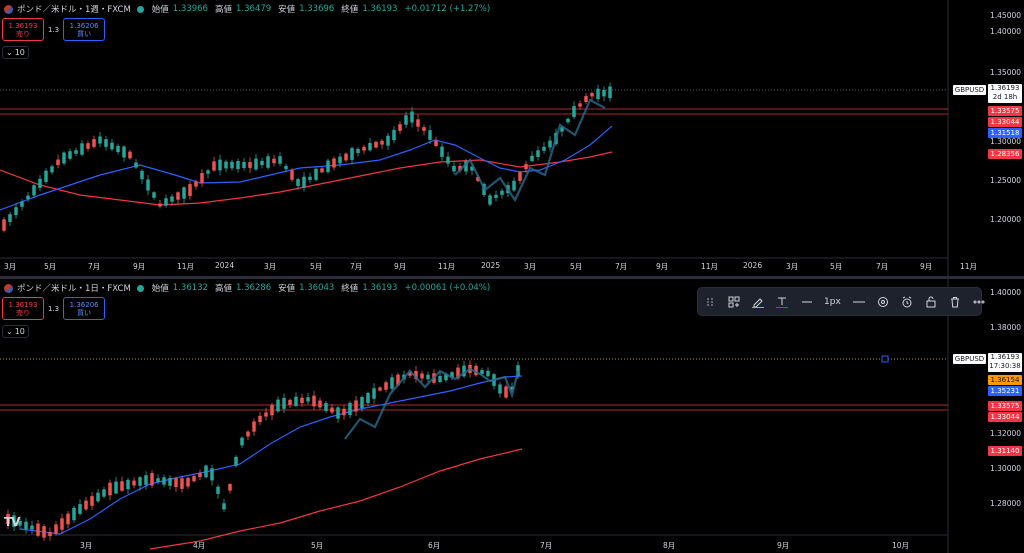  I want to click on more-icon, so click(979, 302).